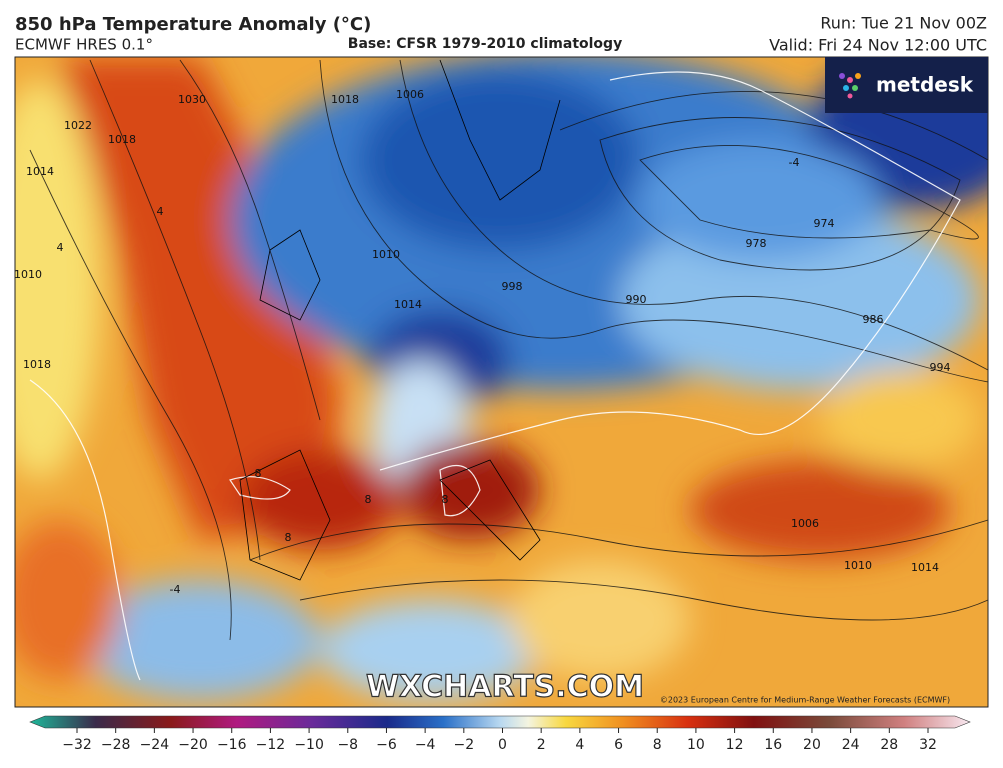  Describe the element at coordinates (386, 745) in the screenshot. I see `colorbar-tick-label: −6` at that location.